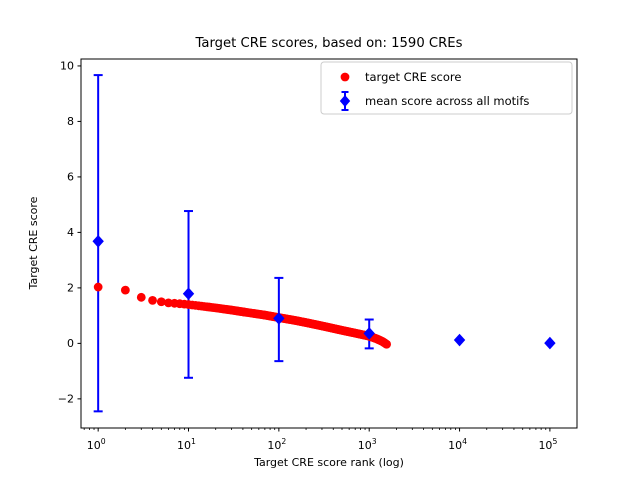  I want to click on y-axis-ticks: −2 0 2 4 6 8 10, so click(69, 233).